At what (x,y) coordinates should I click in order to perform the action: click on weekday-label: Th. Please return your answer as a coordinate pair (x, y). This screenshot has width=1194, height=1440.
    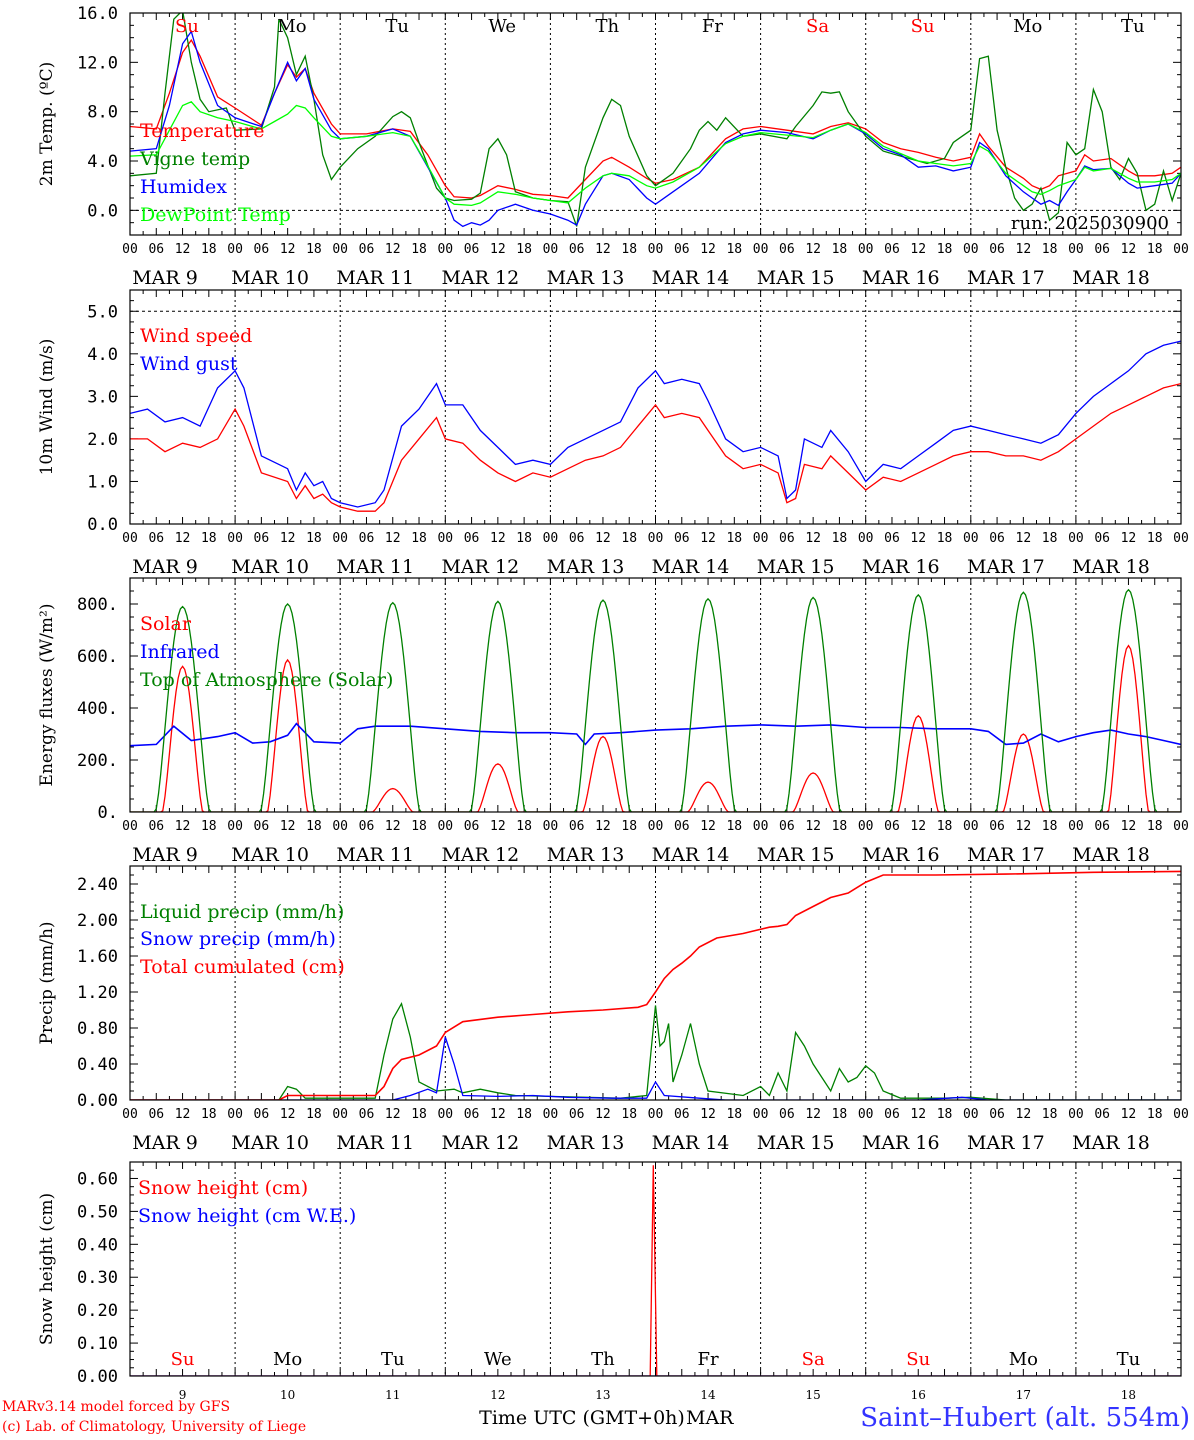
    Looking at the image, I should click on (603, 1359).